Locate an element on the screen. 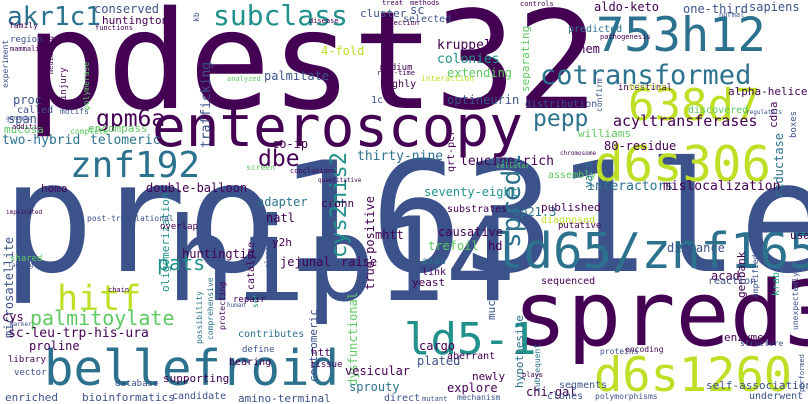  word-mhtt: mhtt is located at coordinates (389, 235).